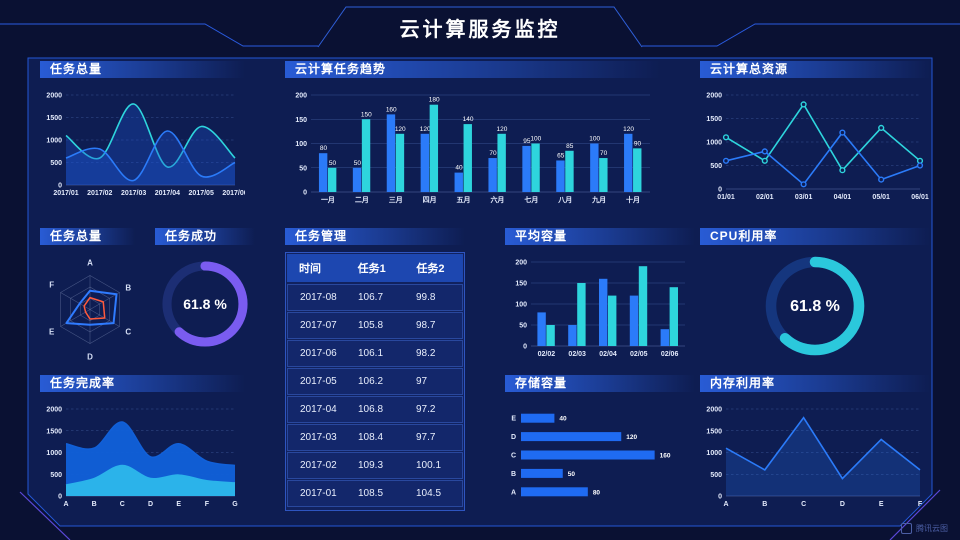  Describe the element at coordinates (87, 236) in the screenshot. I see `panel-title-task-total-radar: 任务总量` at that location.